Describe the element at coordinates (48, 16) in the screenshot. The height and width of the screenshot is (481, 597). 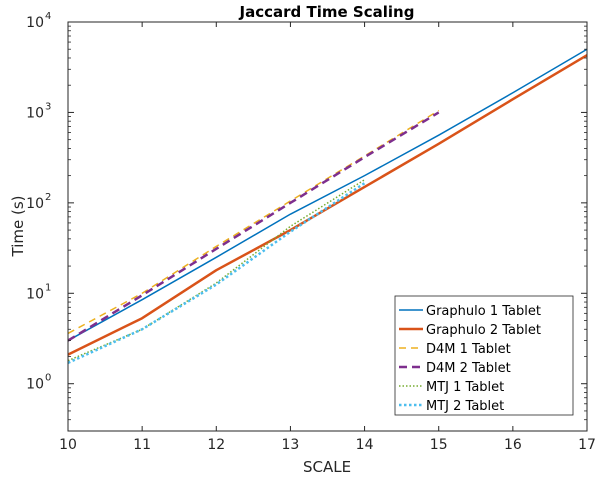
I see `y-tick-exponent: 4` at that location.